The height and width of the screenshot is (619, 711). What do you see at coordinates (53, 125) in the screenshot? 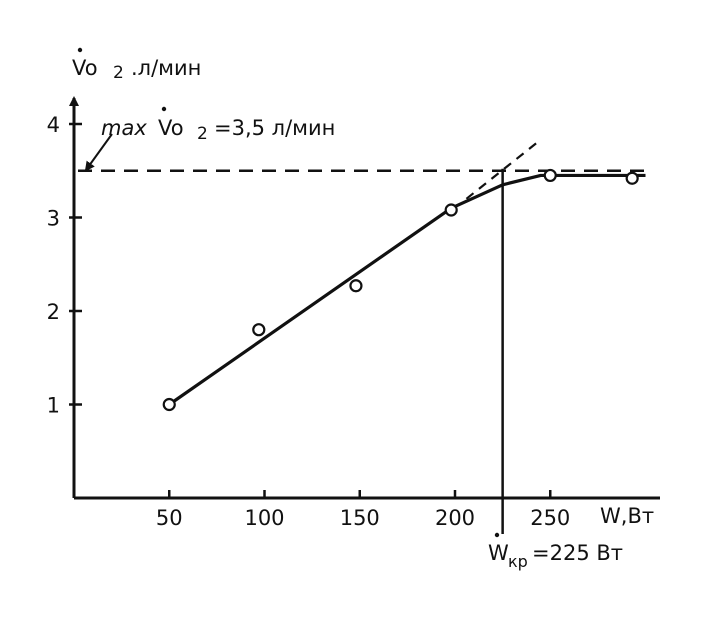
I see `y-tick-label: 4` at bounding box center [53, 125].